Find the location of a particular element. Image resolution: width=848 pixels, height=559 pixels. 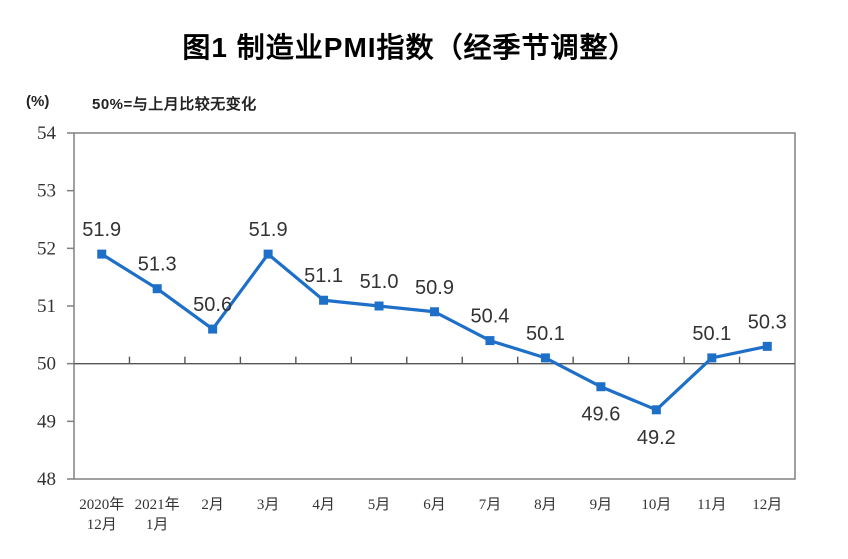

data-point-label: 50.6 is located at coordinates (212, 305).